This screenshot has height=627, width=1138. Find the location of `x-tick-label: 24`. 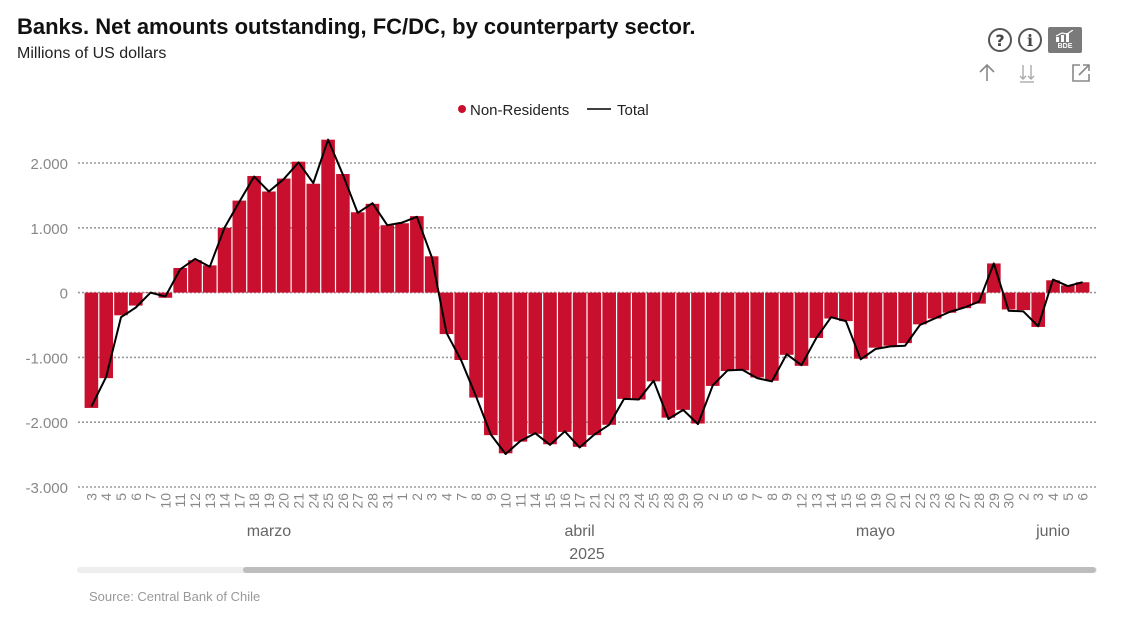

x-tick-label: 24 is located at coordinates (639, 501).